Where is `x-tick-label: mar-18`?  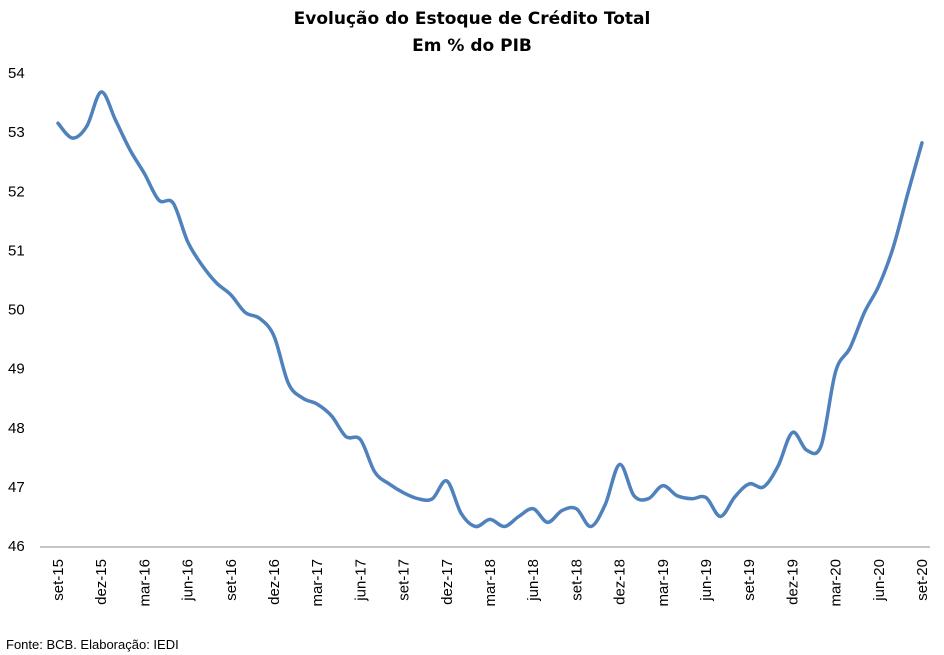 x-tick-label: mar-18 is located at coordinates (490, 583).